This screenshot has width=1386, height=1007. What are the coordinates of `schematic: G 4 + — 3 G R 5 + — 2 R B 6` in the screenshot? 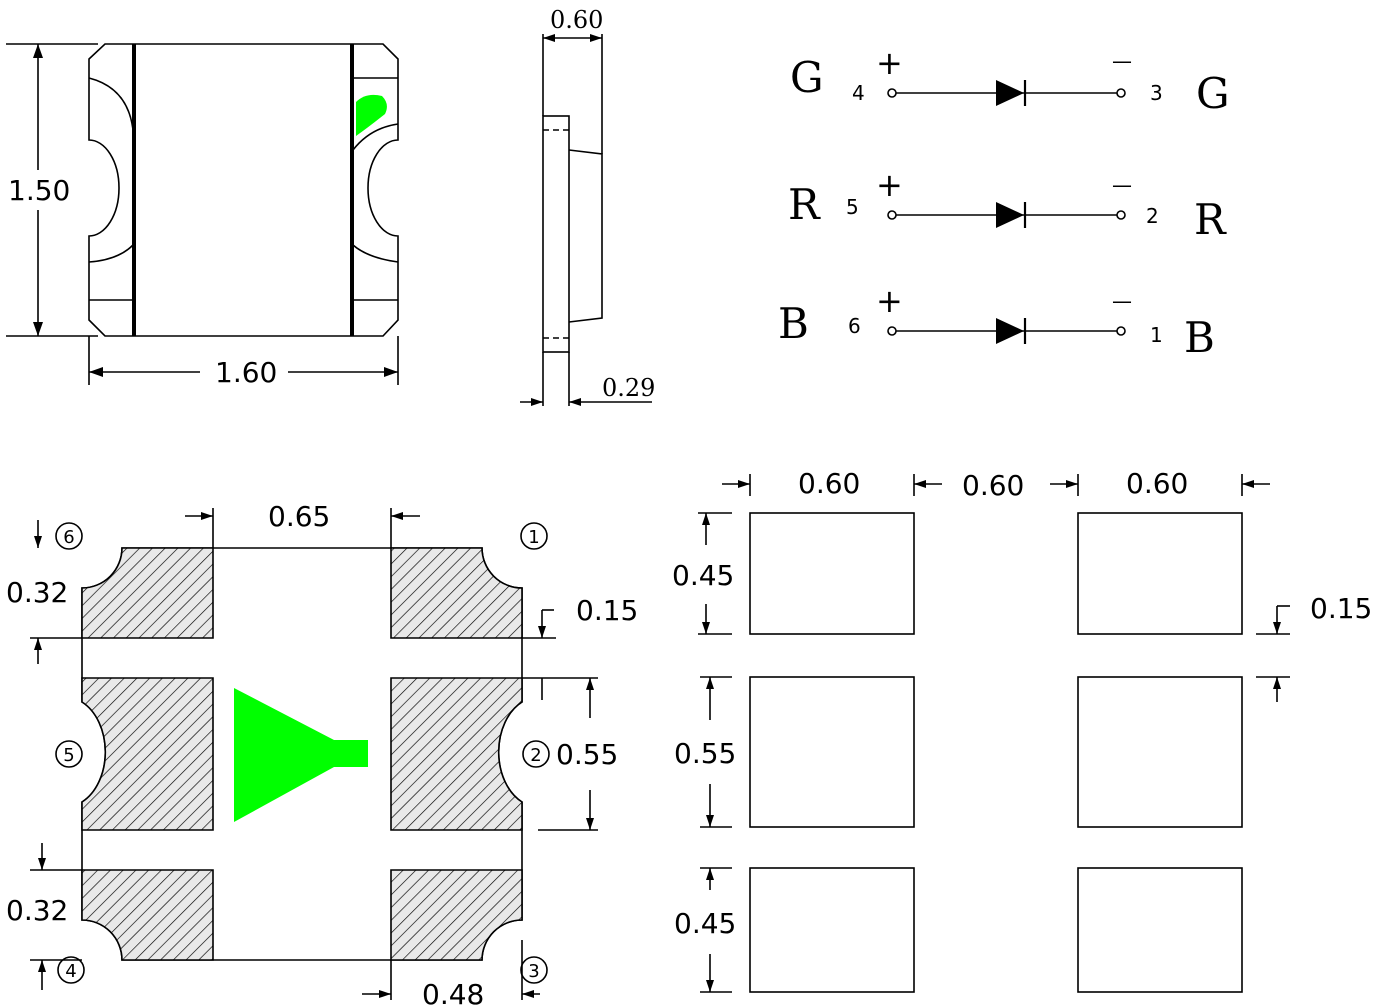 It's located at (1004, 203).